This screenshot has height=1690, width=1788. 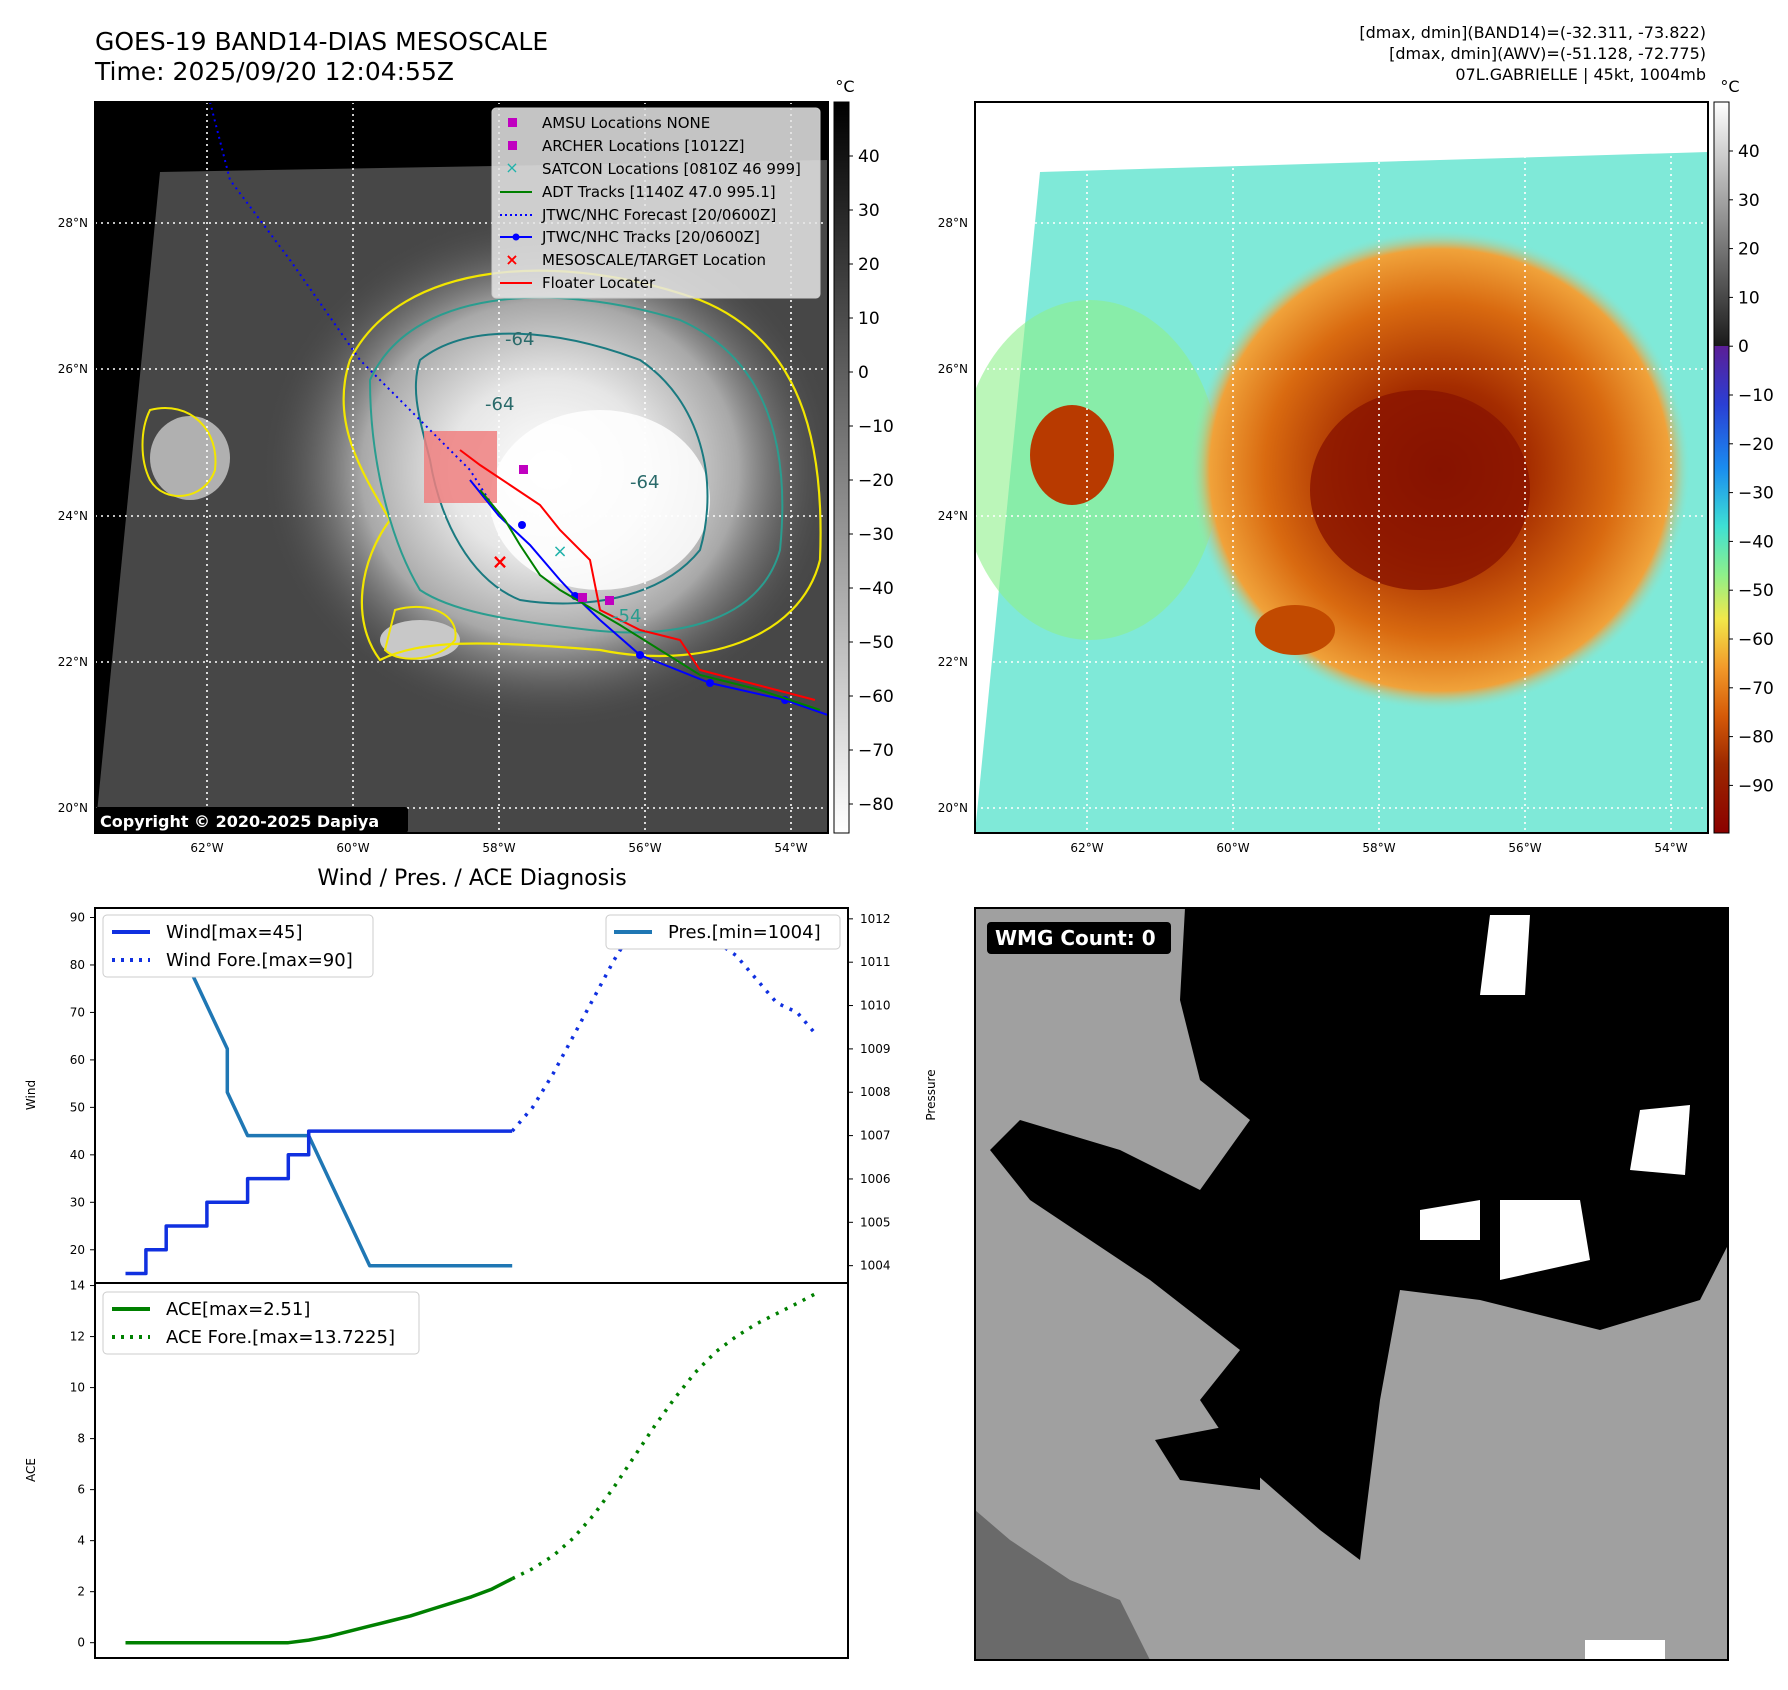 What do you see at coordinates (875, 1136) in the screenshot?
I see `pressure-axis-tick-label: 1007` at bounding box center [875, 1136].